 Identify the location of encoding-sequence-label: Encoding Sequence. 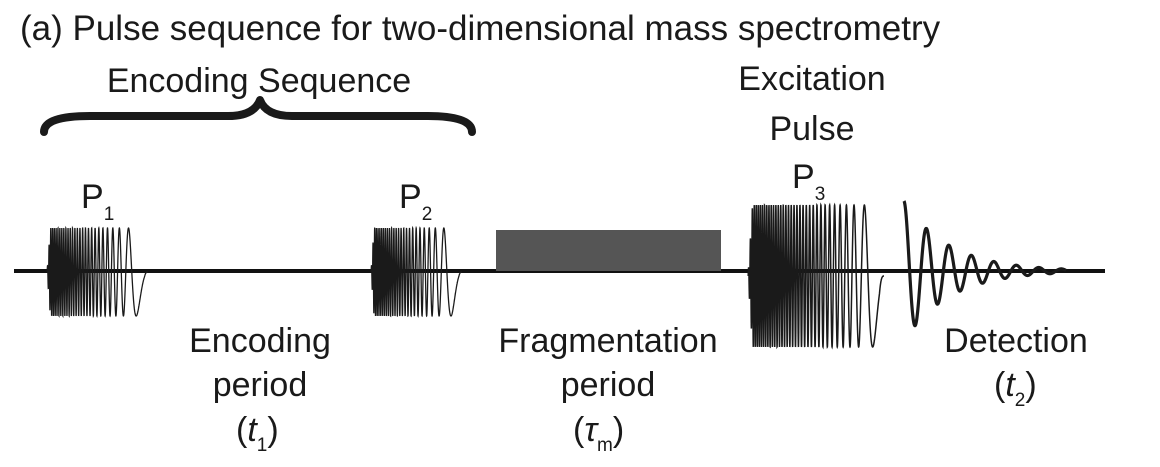
(259, 81).